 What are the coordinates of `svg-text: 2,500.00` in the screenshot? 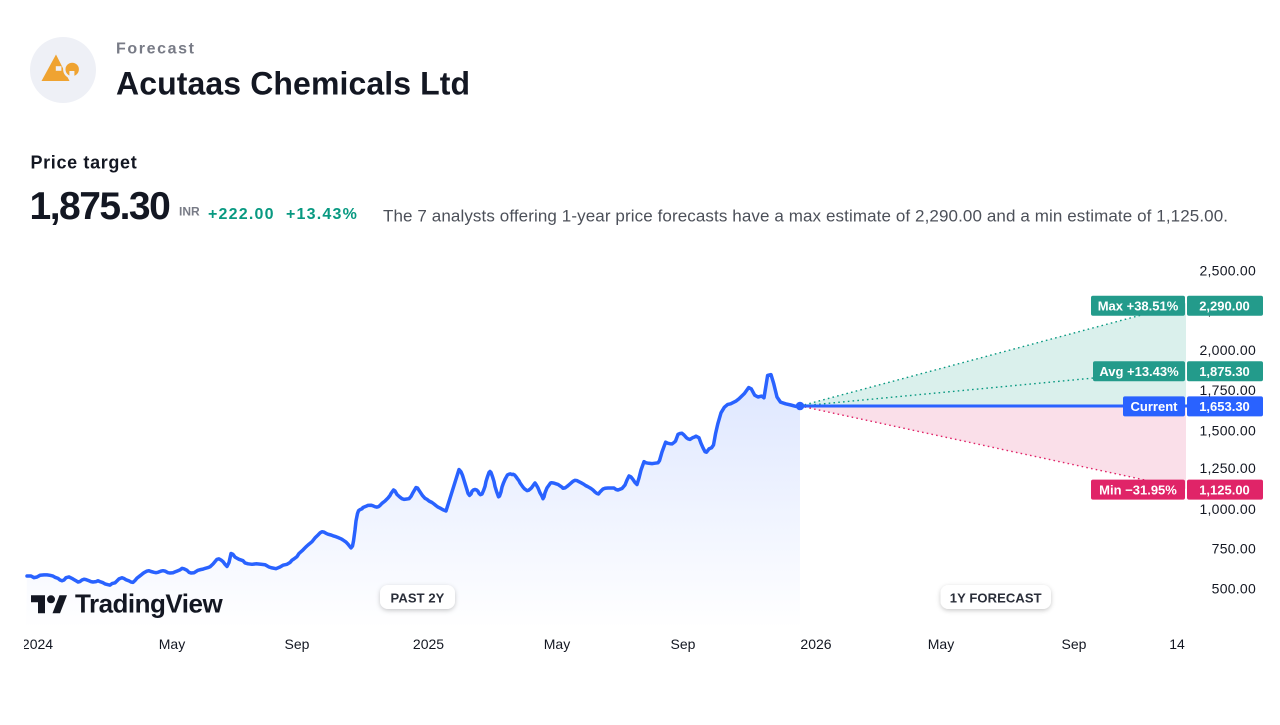 It's located at (1228, 271).